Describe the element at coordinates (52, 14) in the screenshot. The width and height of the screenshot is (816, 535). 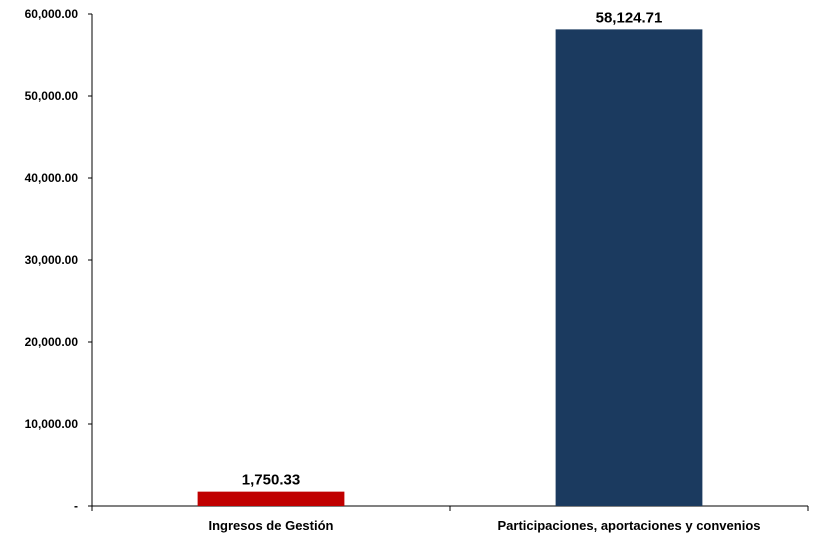
I see `y-tick-label: 60,000.00` at that location.